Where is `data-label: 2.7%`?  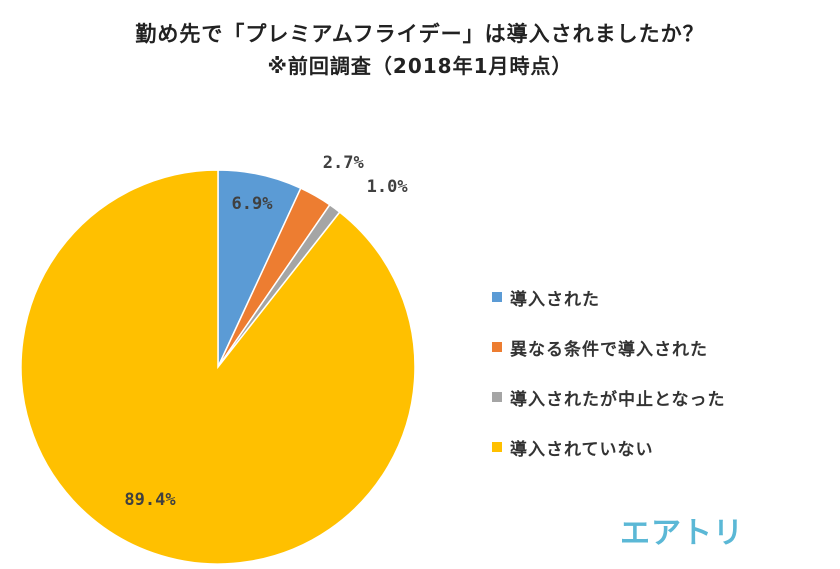 data-label: 2.7% is located at coordinates (344, 163).